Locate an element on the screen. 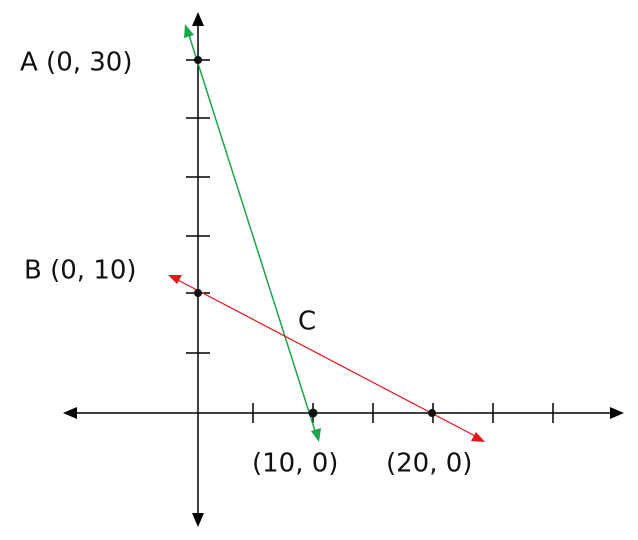  point-label: A (0, 30) is located at coordinates (76, 63).